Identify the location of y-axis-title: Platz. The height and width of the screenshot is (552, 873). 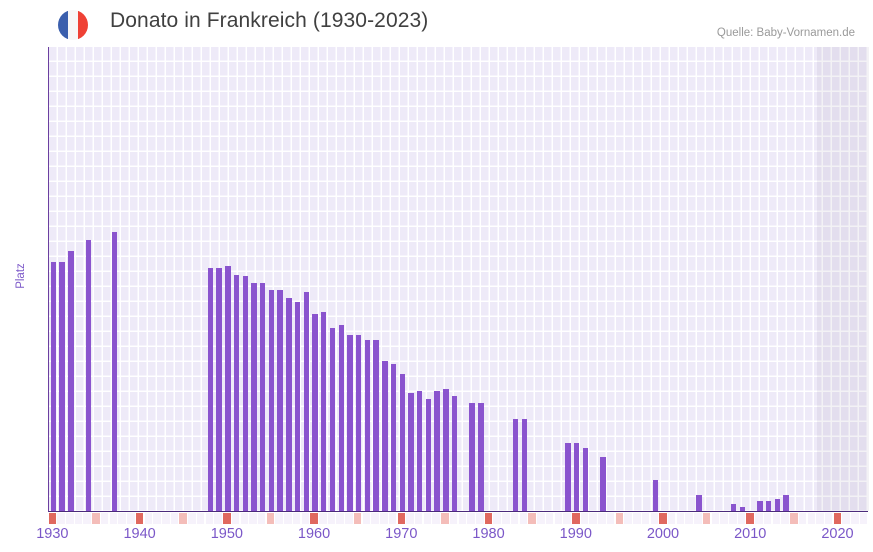
(20, 276).